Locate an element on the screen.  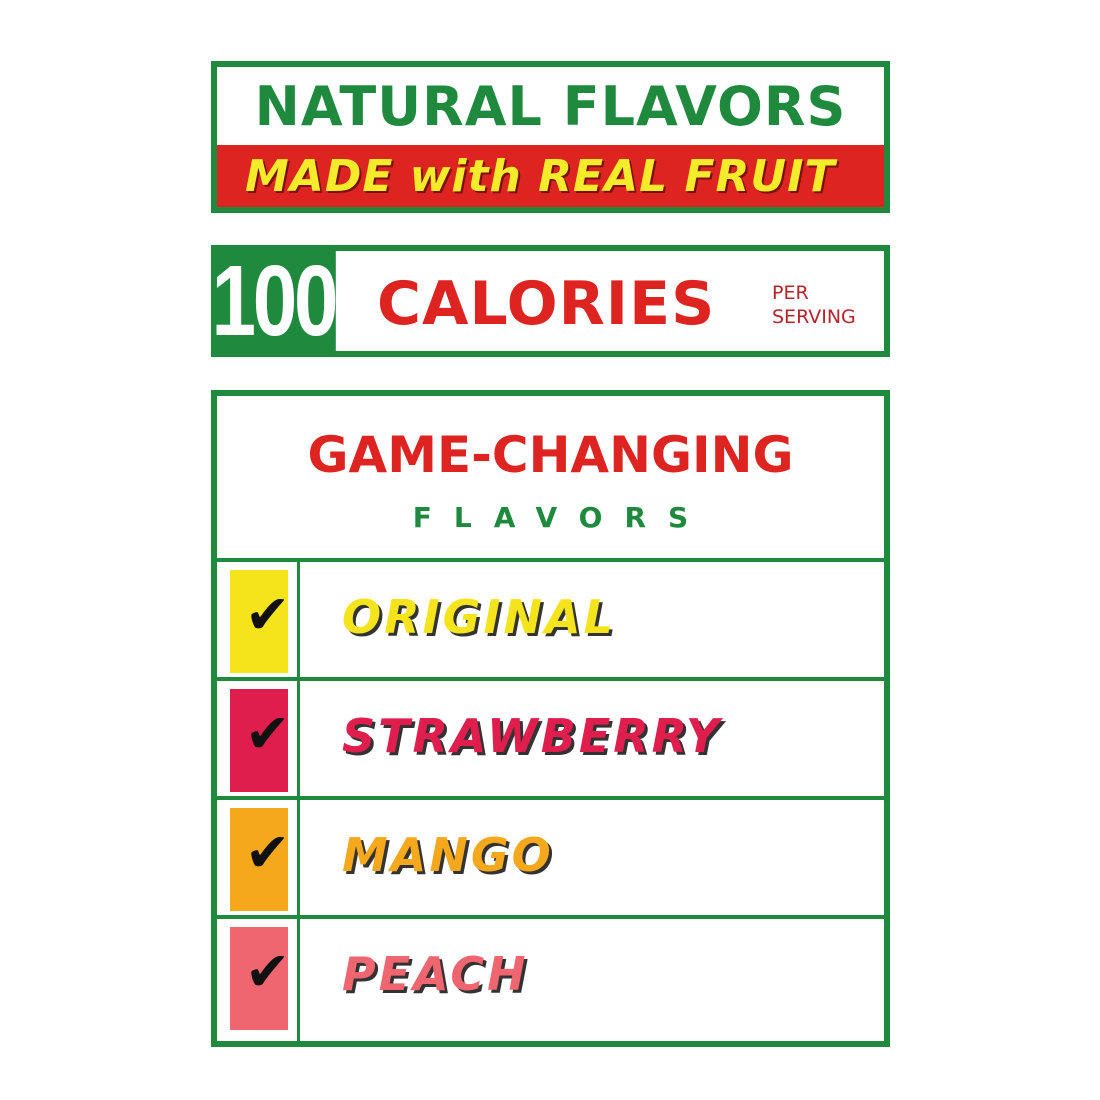
flavor-row-original: ✔ ORIGINAL is located at coordinates (550, 617).